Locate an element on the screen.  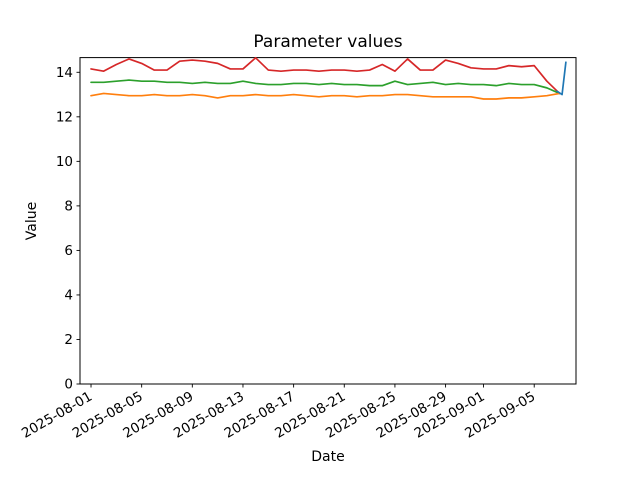
chart-title: Parameter values is located at coordinates (327, 42).